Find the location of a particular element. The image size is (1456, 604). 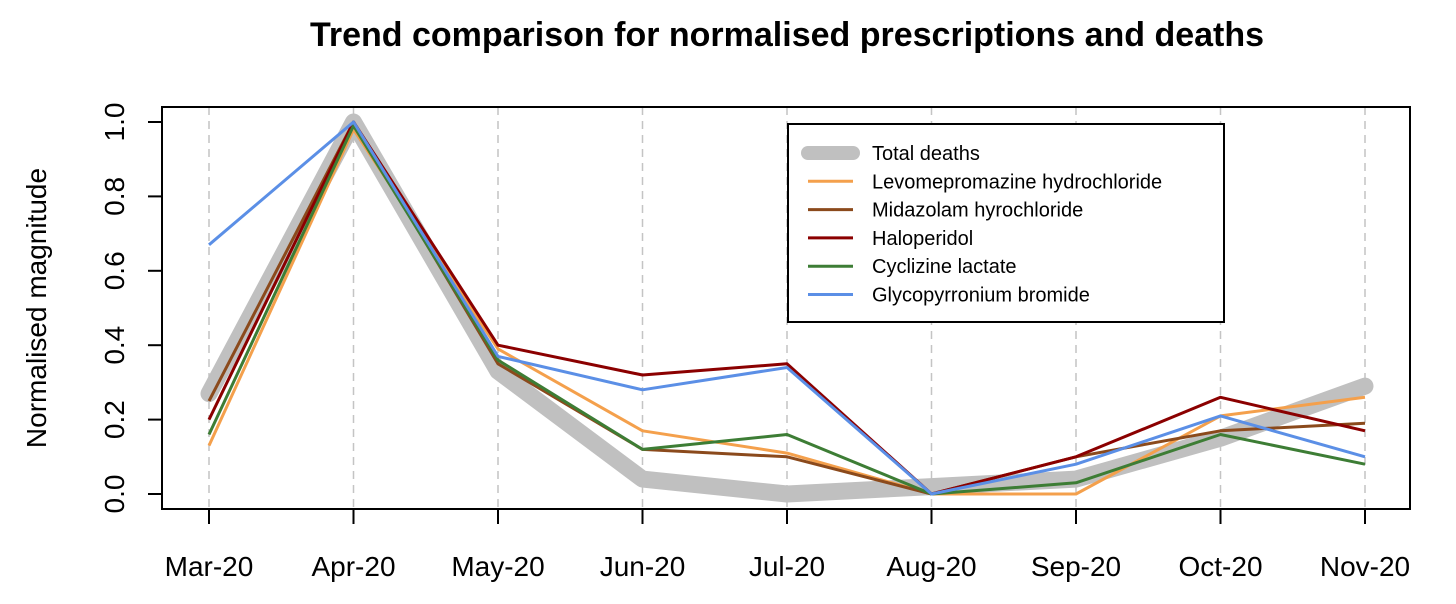

legend-label: Total deaths is located at coordinates (926, 154).